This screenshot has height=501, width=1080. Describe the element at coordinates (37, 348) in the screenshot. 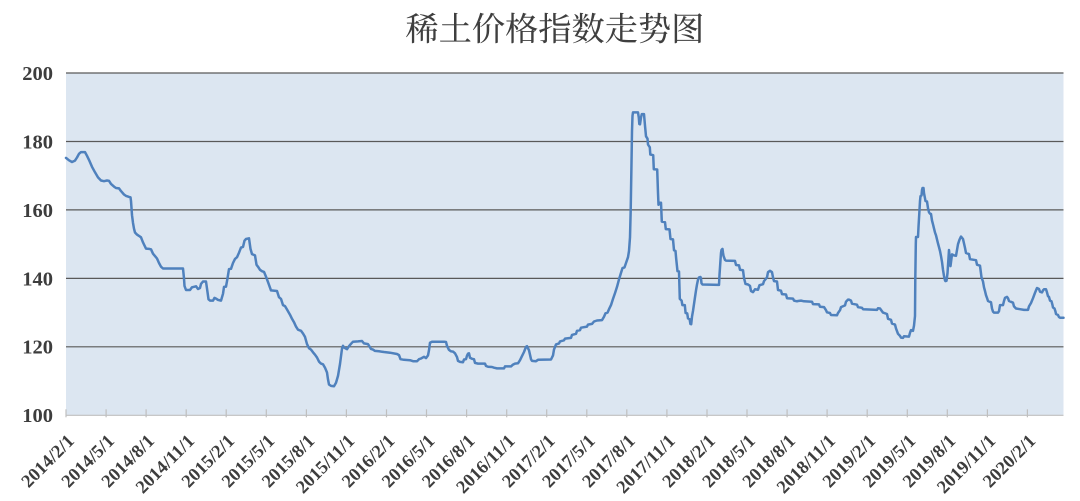

I see `svg-text: 120` at that location.